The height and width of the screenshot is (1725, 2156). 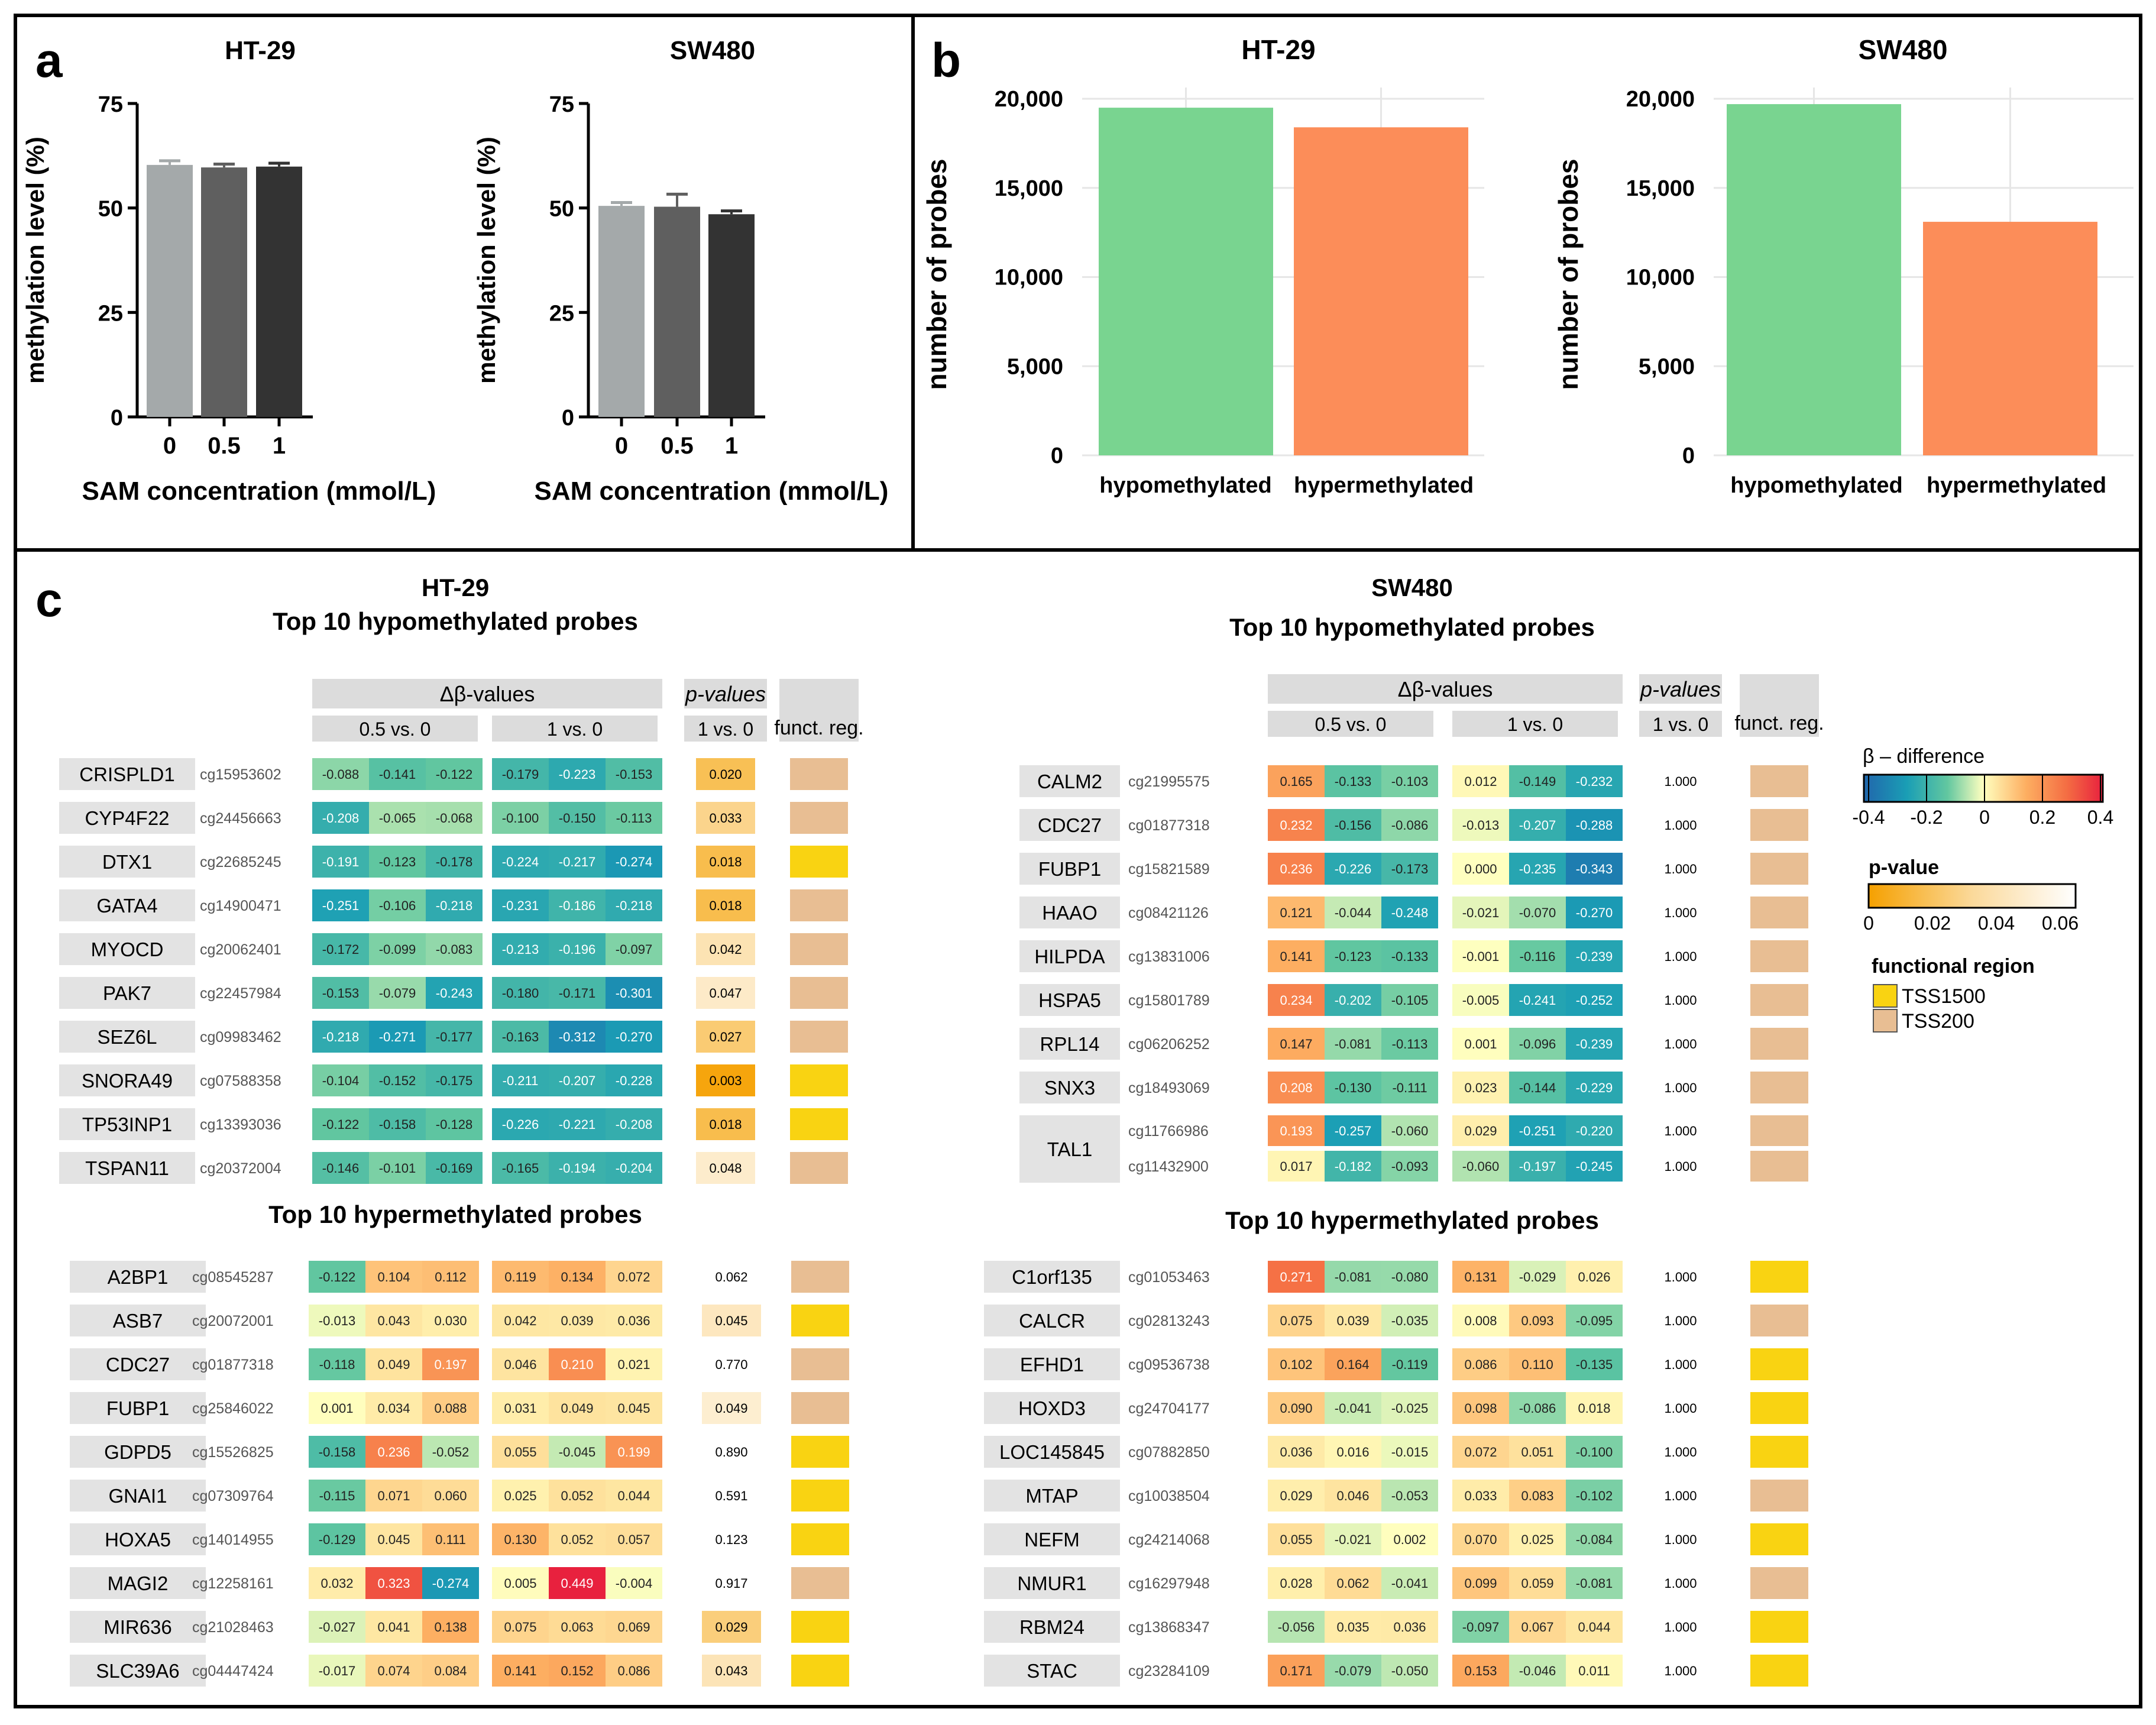 I want to click on heat-value: 0.111, so click(x=450, y=1540).